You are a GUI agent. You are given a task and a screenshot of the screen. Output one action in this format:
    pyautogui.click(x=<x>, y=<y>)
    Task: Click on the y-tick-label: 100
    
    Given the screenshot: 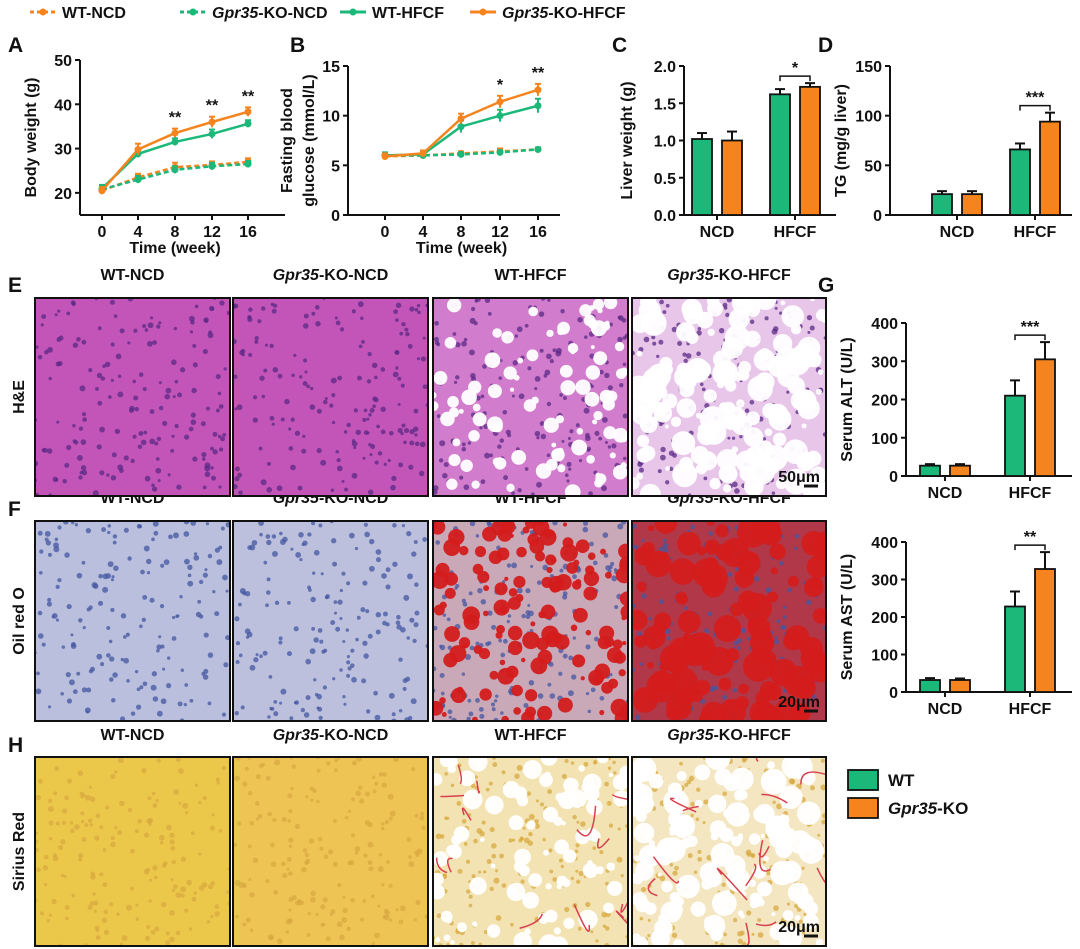 What is the action you would take?
    pyautogui.click(x=884, y=439)
    